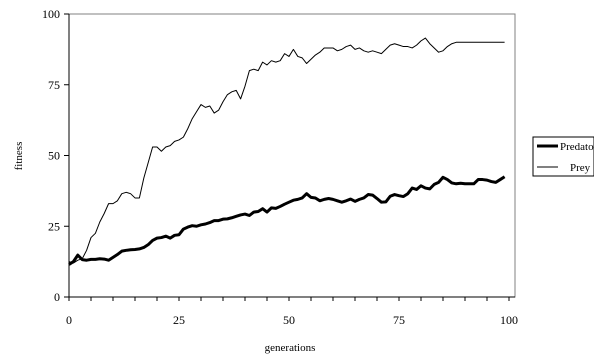 The image size is (594, 354). I want to click on x-axis-label: generations, so click(290, 348).